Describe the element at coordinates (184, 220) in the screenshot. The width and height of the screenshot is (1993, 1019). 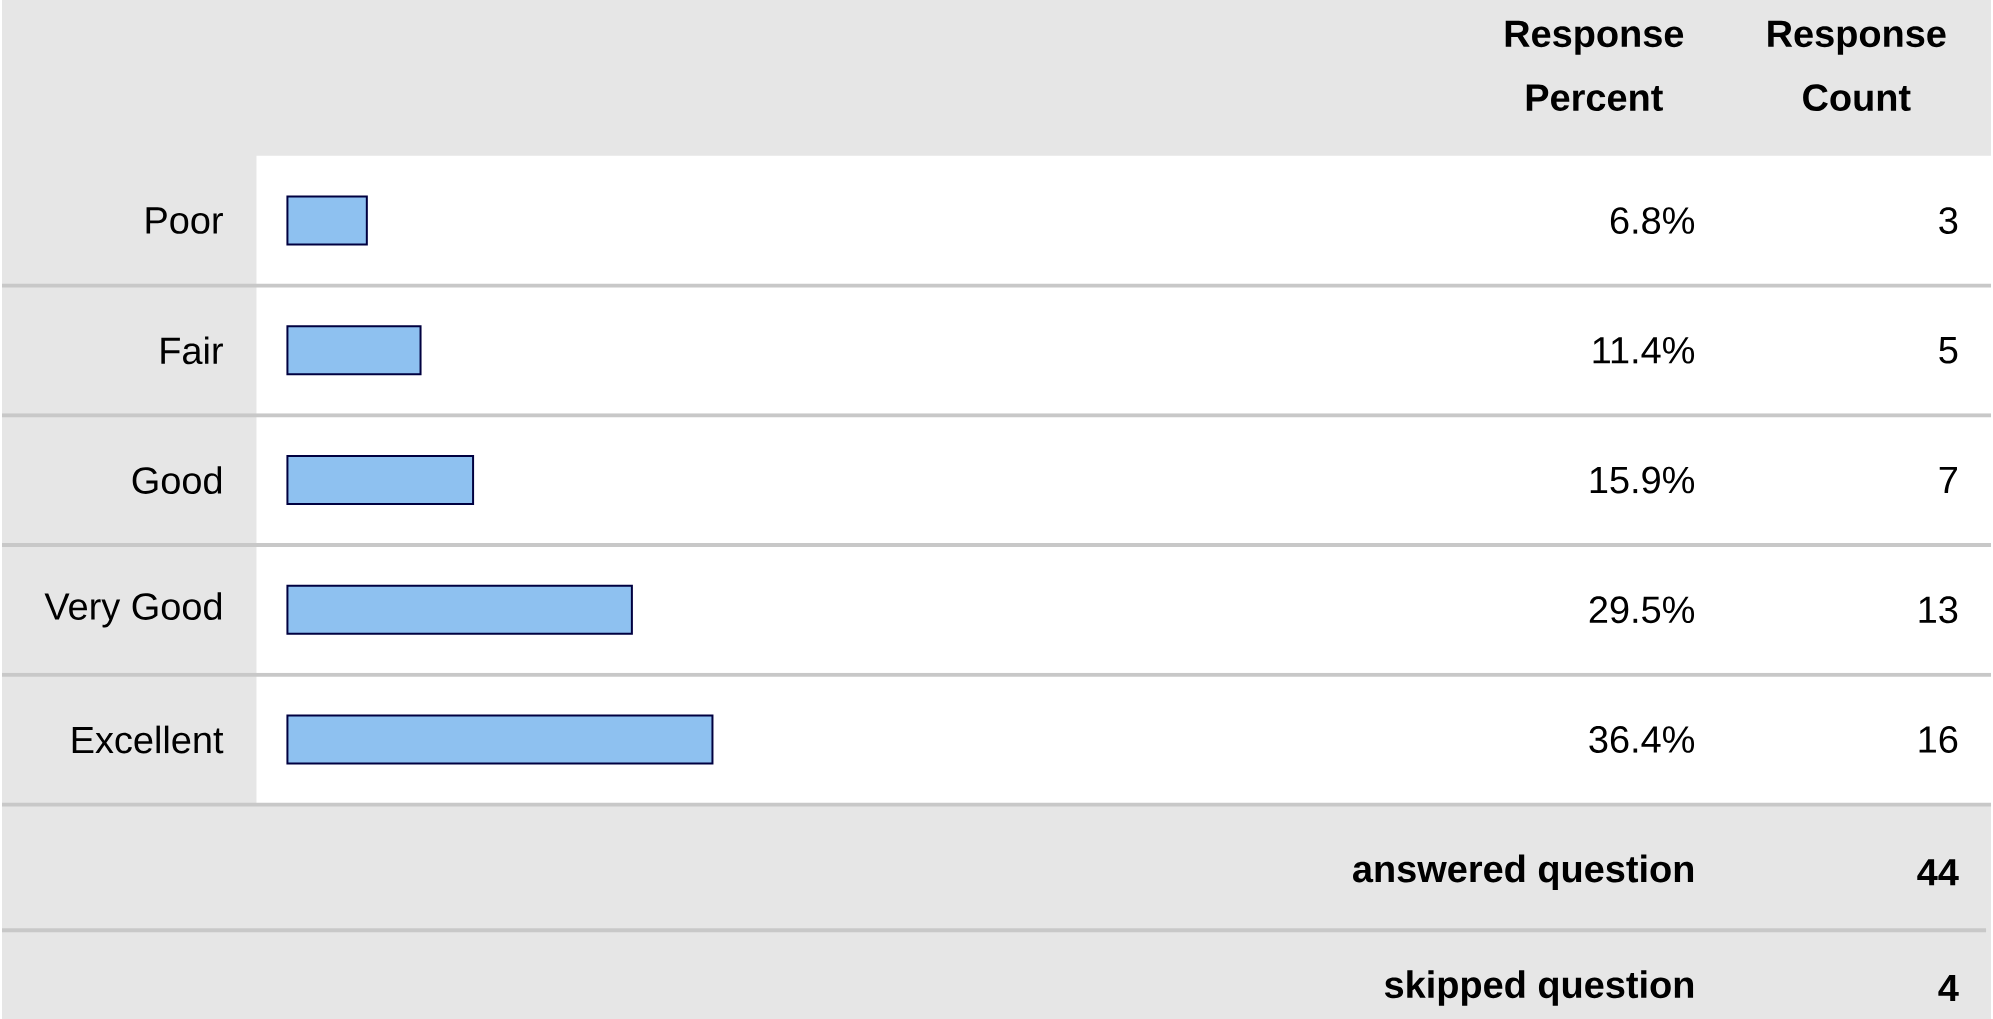
I see `y-tick-label: Poor` at that location.